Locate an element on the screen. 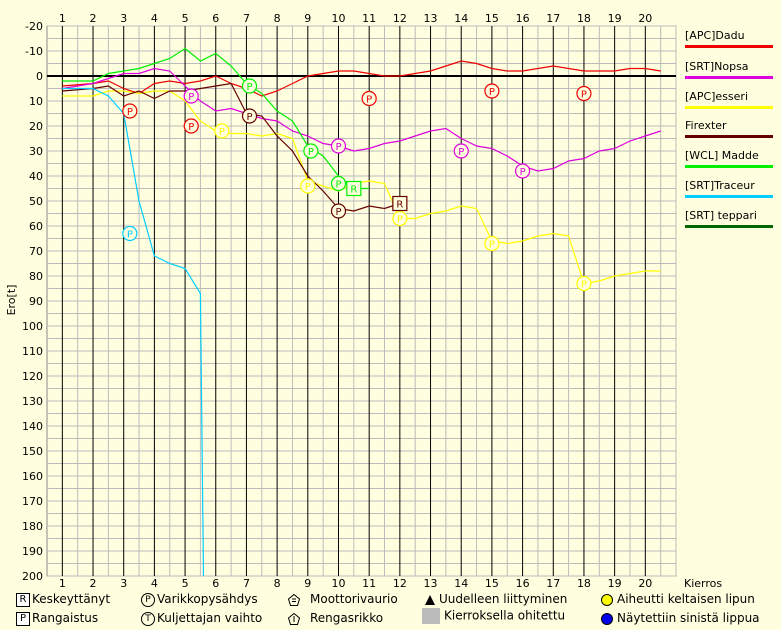 The height and width of the screenshot is (630, 781). key-keskeyttanyt: R Keskeyttänyt is located at coordinates (63, 599).